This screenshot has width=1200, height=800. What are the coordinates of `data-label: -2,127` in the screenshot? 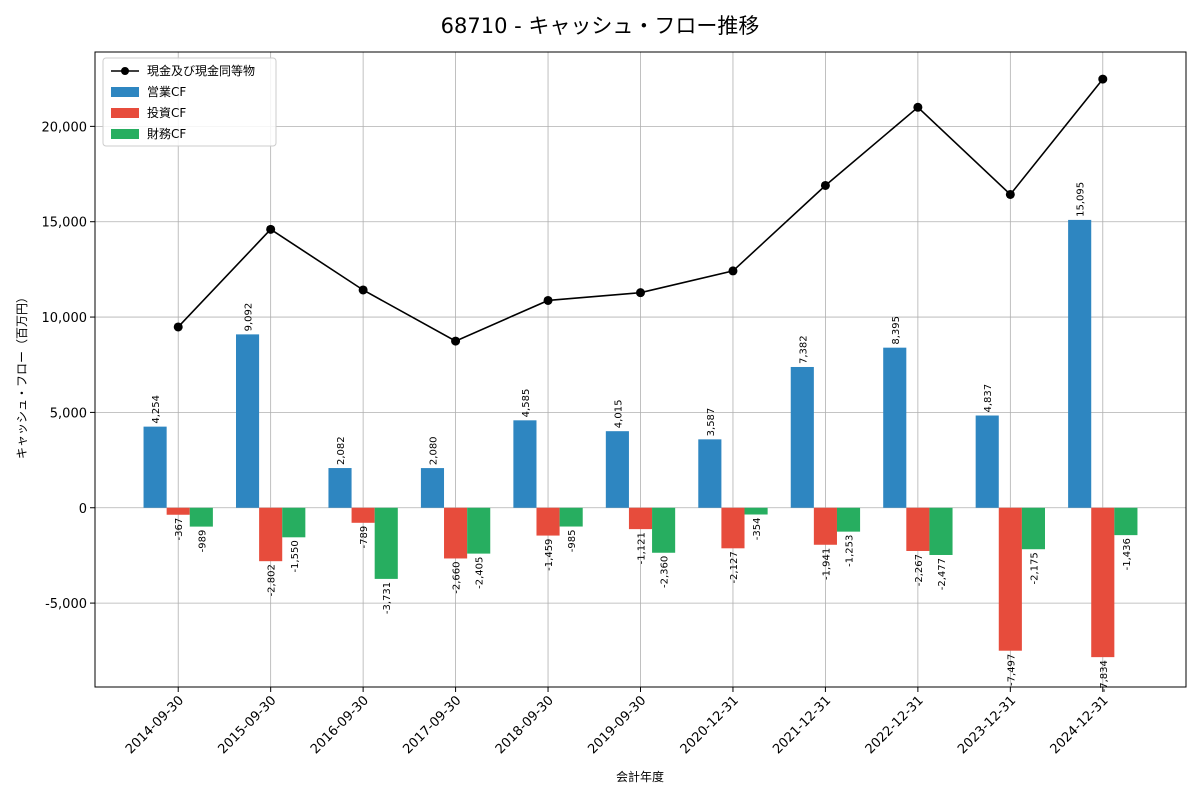 It's located at (734, 567).